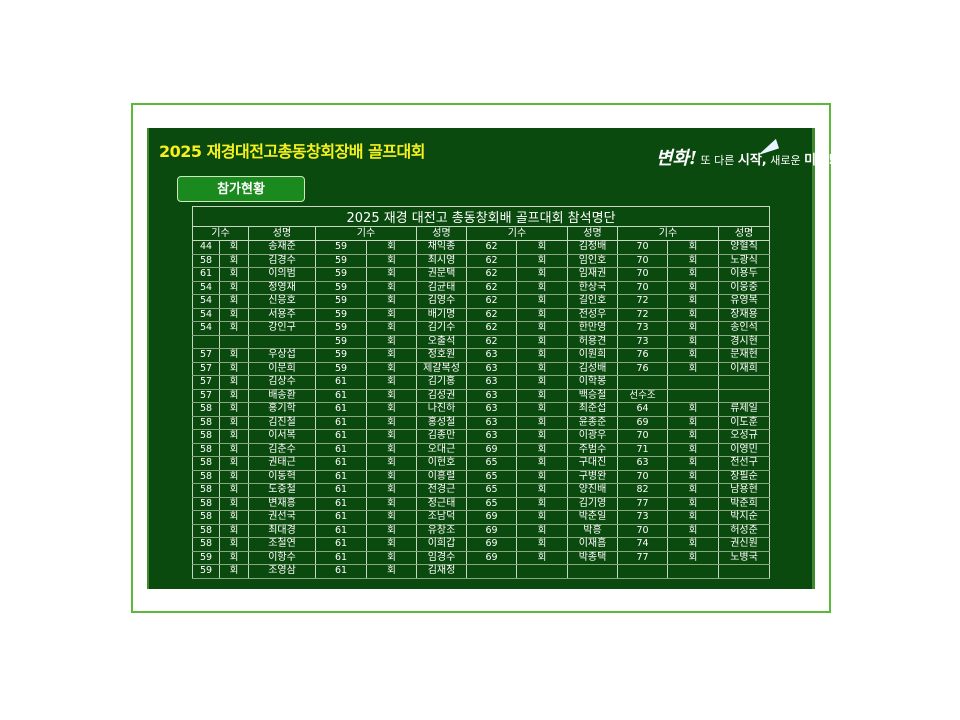  Describe the element at coordinates (441, 395) in the screenshot. I see `name-cell: 김성권` at that location.